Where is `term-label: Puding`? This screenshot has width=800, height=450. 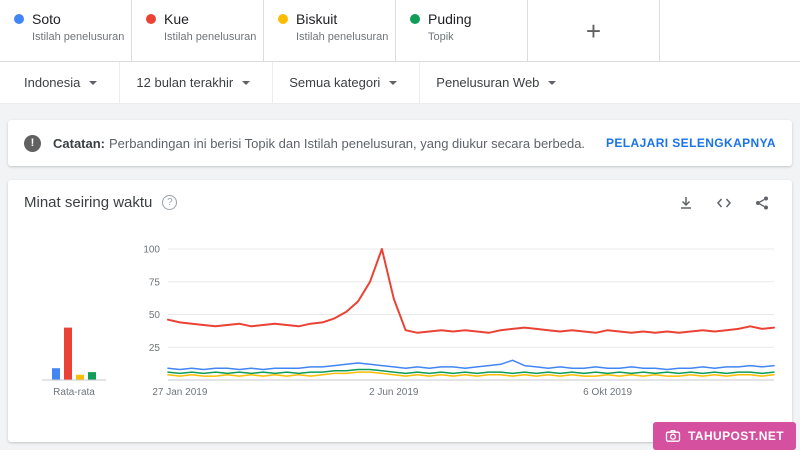 term-label: Puding is located at coordinates (450, 19).